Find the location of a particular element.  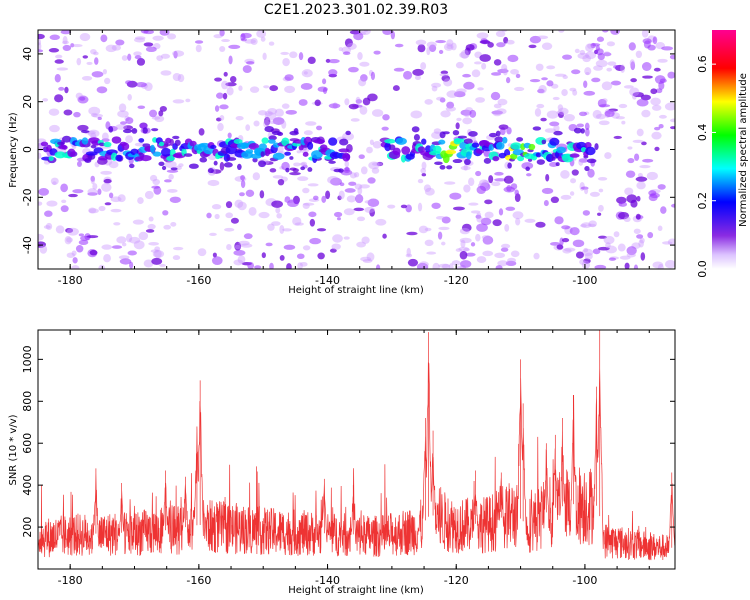

snr-x-tick-label: -140 is located at coordinates (327, 580).